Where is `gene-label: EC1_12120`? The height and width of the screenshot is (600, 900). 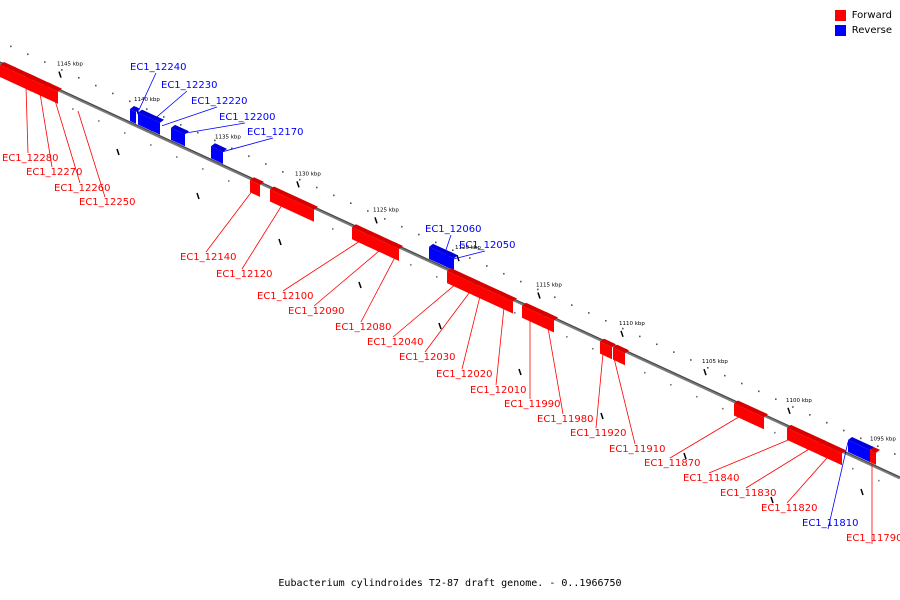 gene-label: EC1_12120 is located at coordinates (244, 274).